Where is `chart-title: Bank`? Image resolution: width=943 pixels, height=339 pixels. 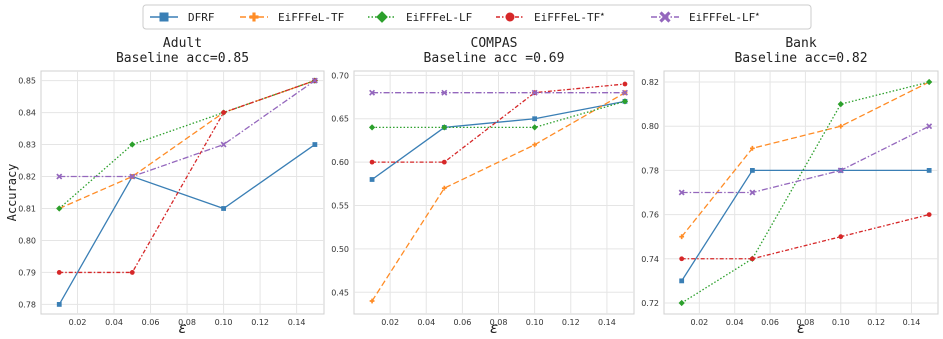 chart-title: Bank is located at coordinates (800, 43).